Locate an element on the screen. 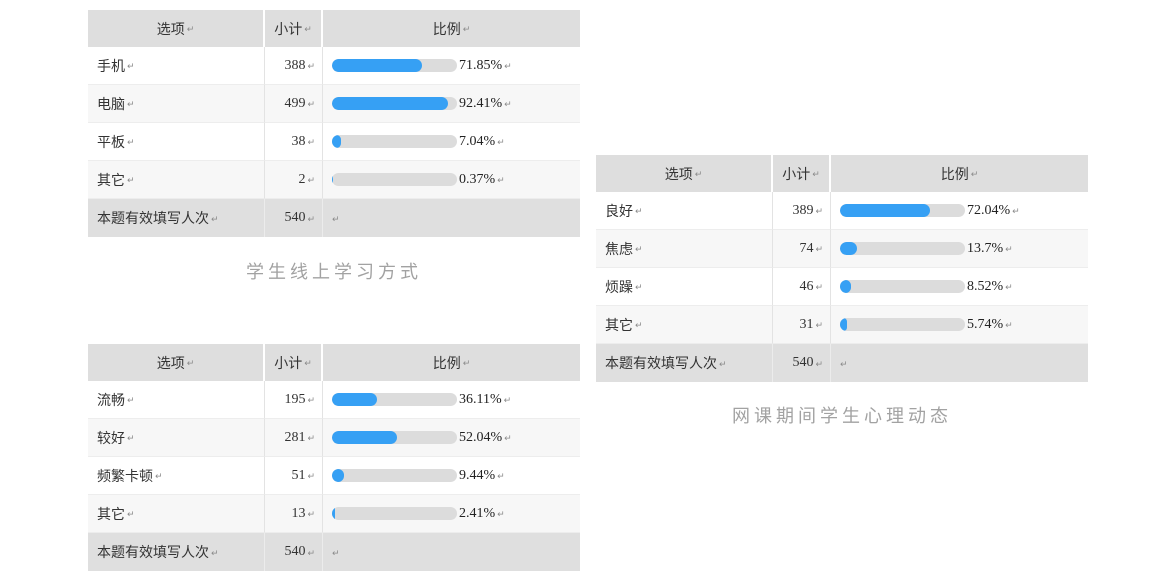  table-row: 流畅 ↵ 195 ↵ 36.11% ↵ is located at coordinates (334, 400).